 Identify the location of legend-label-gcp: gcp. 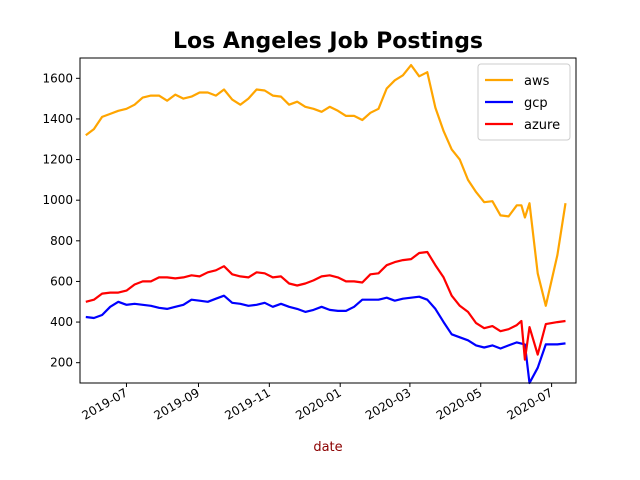
(536, 103).